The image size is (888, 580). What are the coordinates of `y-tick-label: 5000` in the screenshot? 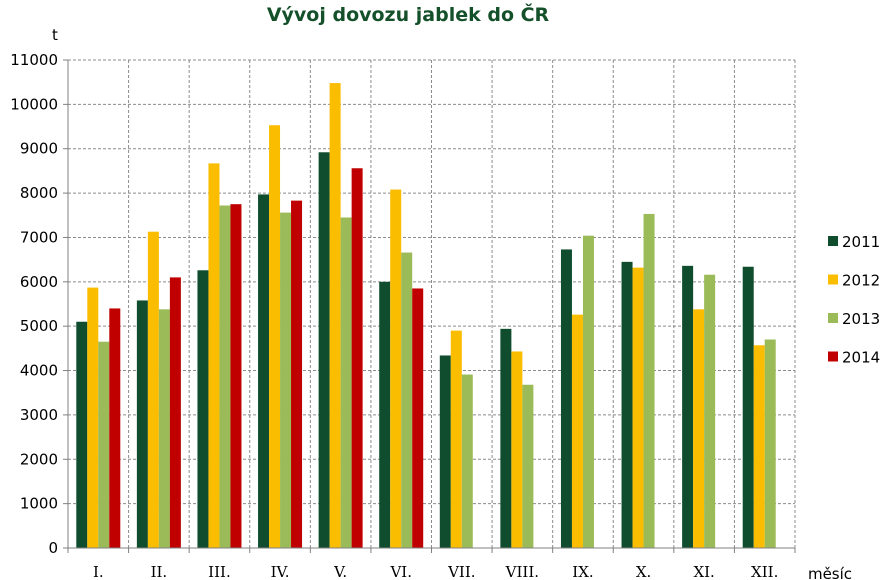 It's located at (39, 326).